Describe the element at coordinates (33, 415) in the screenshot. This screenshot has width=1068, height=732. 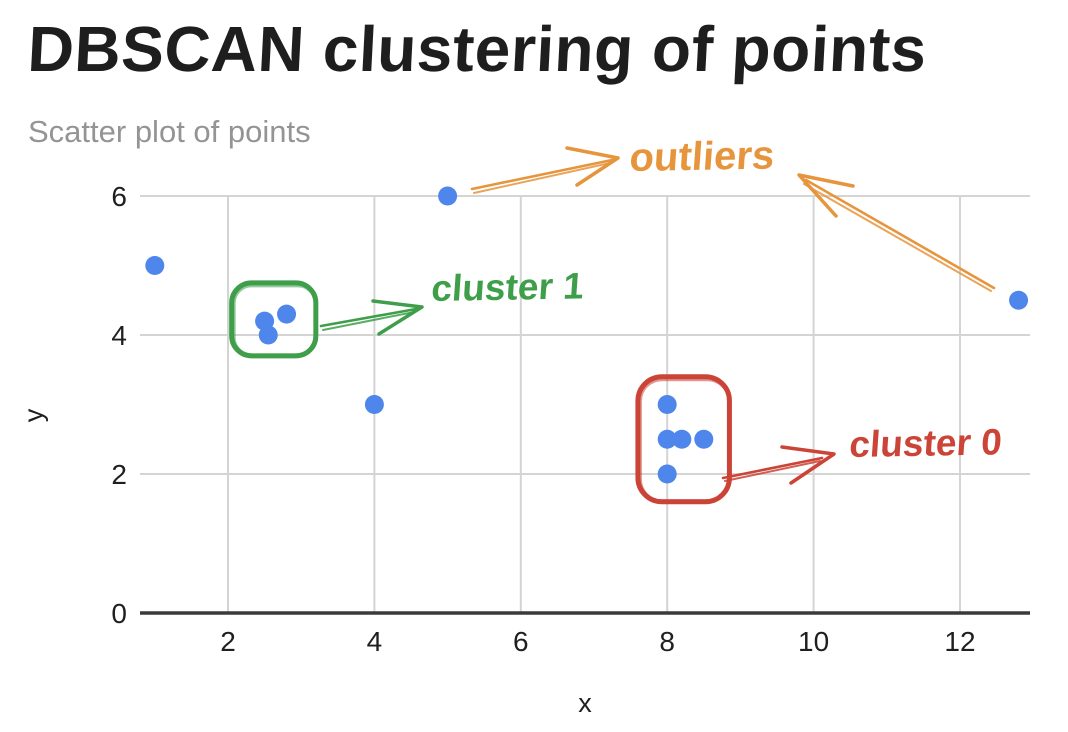
I see `y-axis-title: y` at that location.